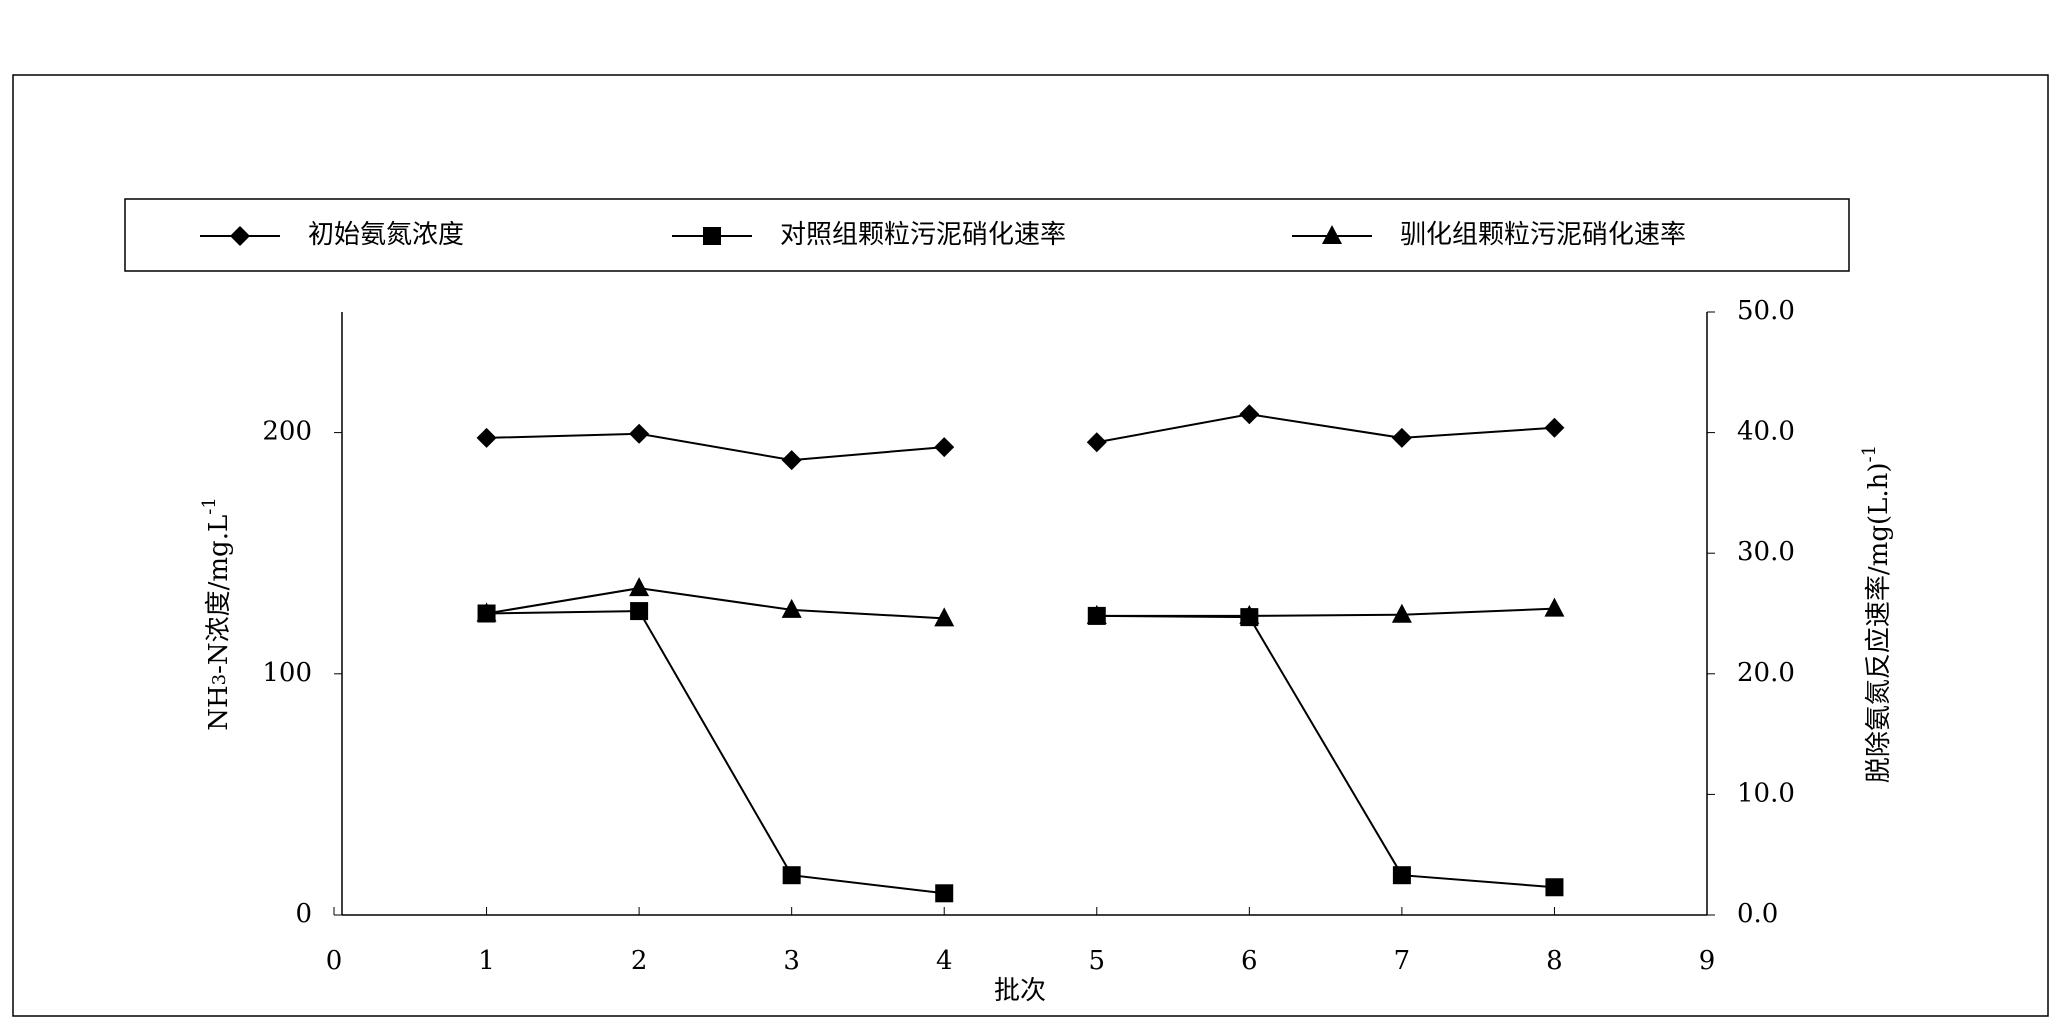  Describe the element at coordinates (1249, 961) in the screenshot. I see `x-tick-label: 6` at that location.